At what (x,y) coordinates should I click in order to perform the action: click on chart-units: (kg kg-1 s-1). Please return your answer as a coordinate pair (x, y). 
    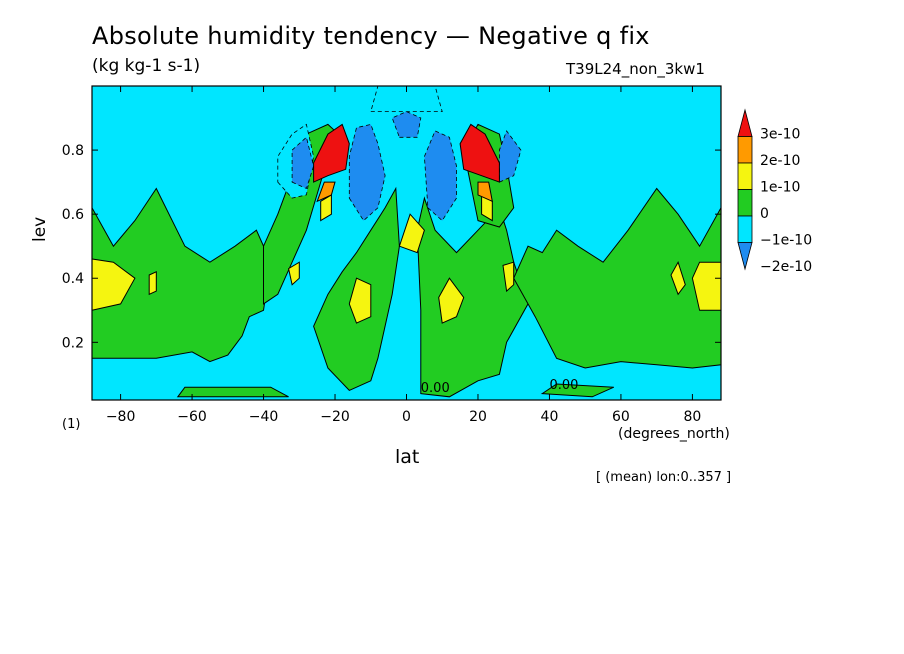
    Looking at the image, I should click on (146, 66).